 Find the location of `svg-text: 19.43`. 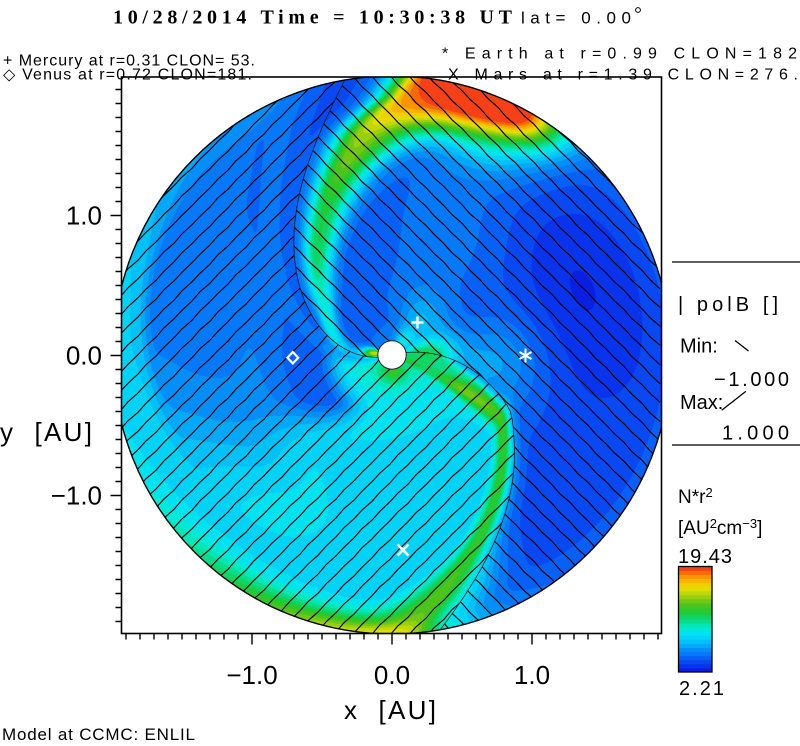

svg-text: 19.43 is located at coordinates (705, 557).